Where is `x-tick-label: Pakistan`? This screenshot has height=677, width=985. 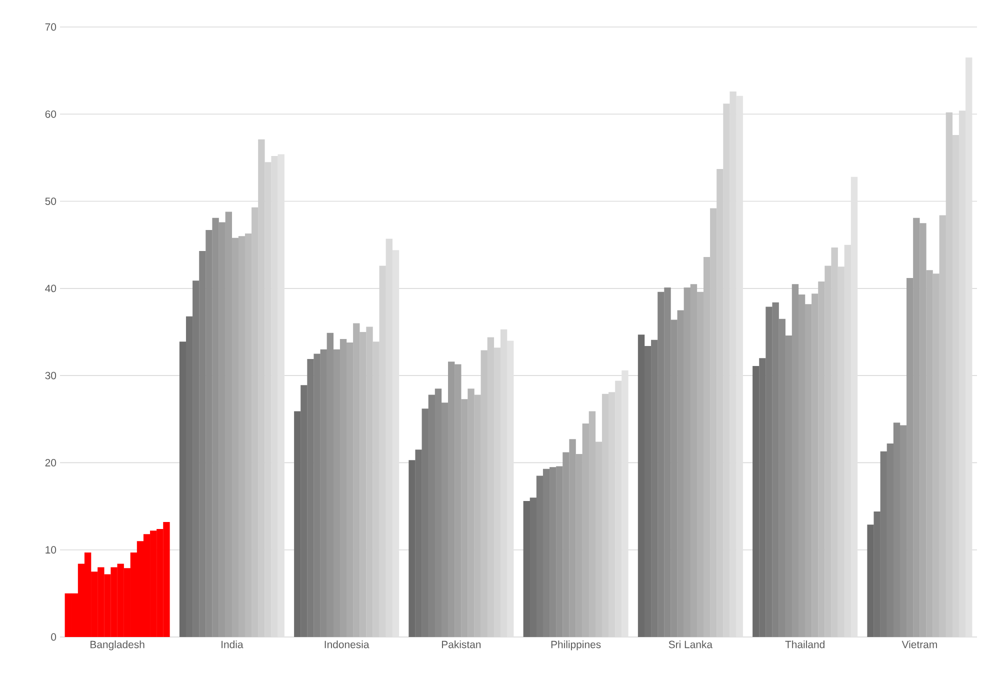
x-tick-label: Pakistan is located at coordinates (461, 644).